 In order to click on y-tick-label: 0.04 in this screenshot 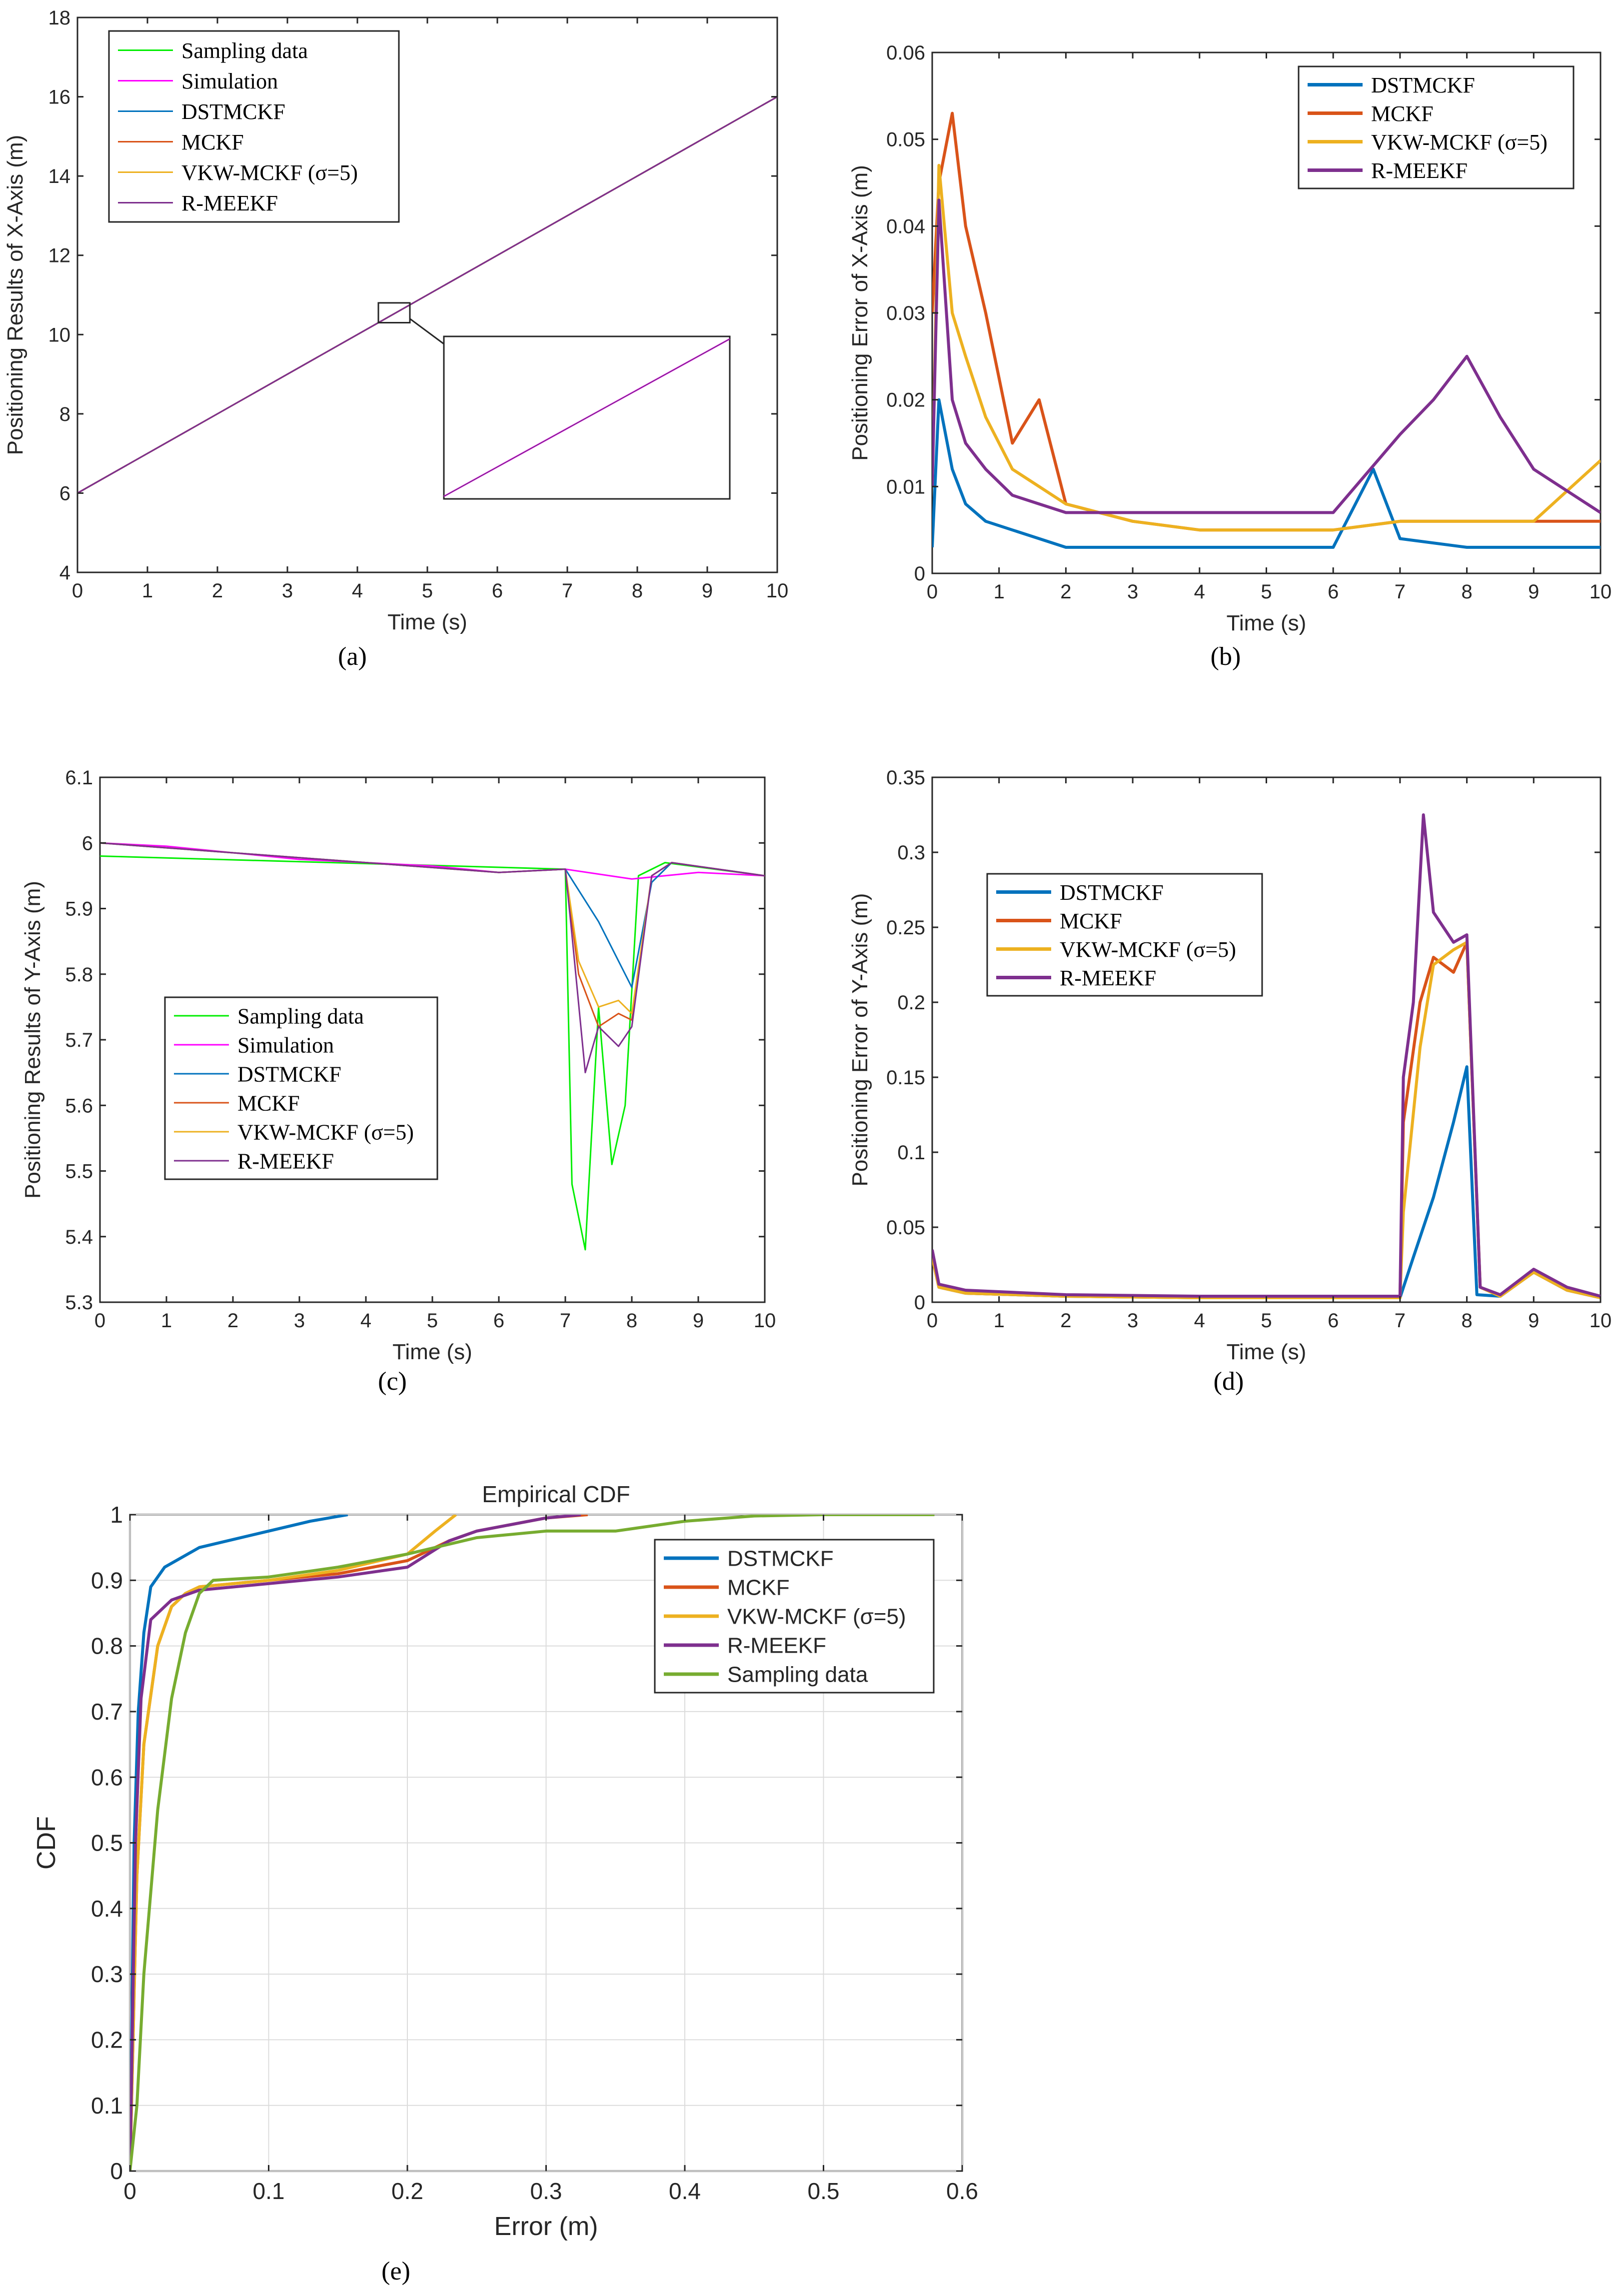, I will do `click(905, 226)`.